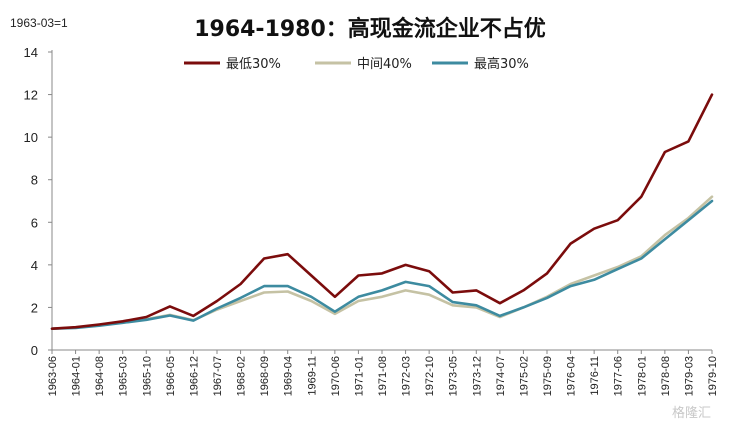 The width and height of the screenshot is (736, 428). What do you see at coordinates (38, 201) in the screenshot?
I see `y-axis: 0 2 4 6 8 10 12 14` at bounding box center [38, 201].